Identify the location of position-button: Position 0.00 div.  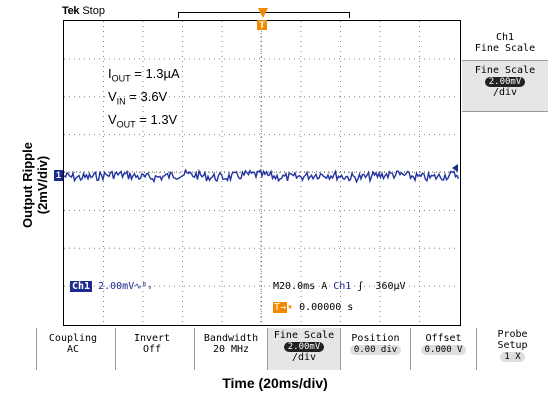
(375, 349).